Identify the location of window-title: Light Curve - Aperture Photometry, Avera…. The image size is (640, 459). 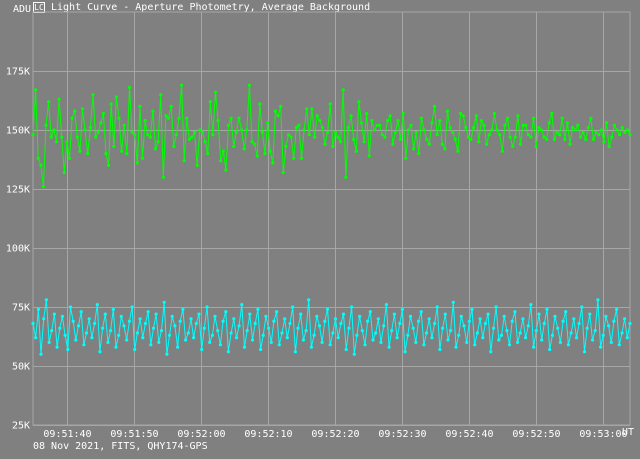
(211, 7).